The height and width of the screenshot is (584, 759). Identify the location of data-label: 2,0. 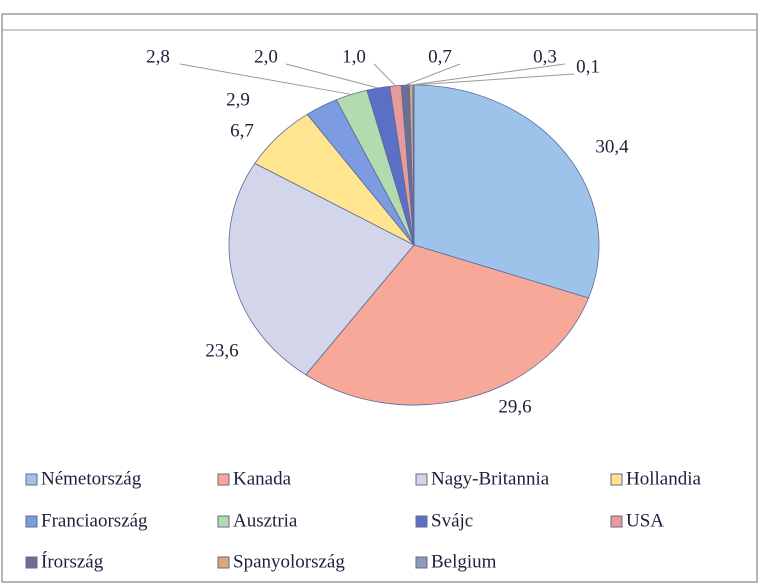
(266, 56).